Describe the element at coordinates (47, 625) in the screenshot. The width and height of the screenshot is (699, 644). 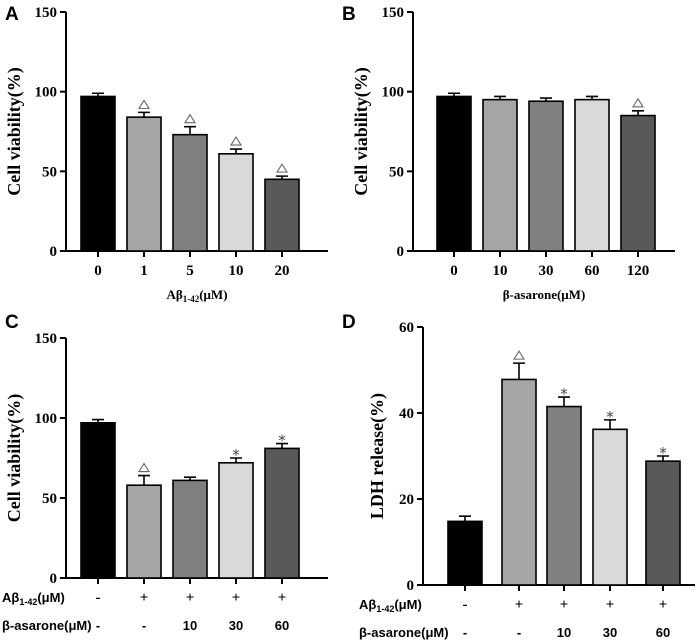
I see `asarone-row-label: β-asarone(μM)` at that location.